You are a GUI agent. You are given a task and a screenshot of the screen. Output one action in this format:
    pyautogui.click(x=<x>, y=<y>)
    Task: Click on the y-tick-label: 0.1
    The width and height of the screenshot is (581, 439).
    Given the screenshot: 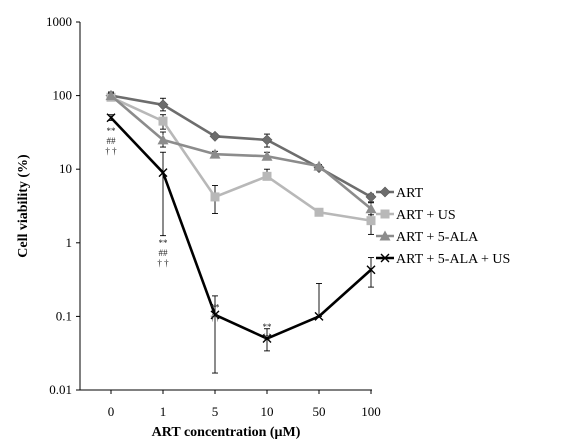 What is the action you would take?
    pyautogui.click(x=64, y=315)
    